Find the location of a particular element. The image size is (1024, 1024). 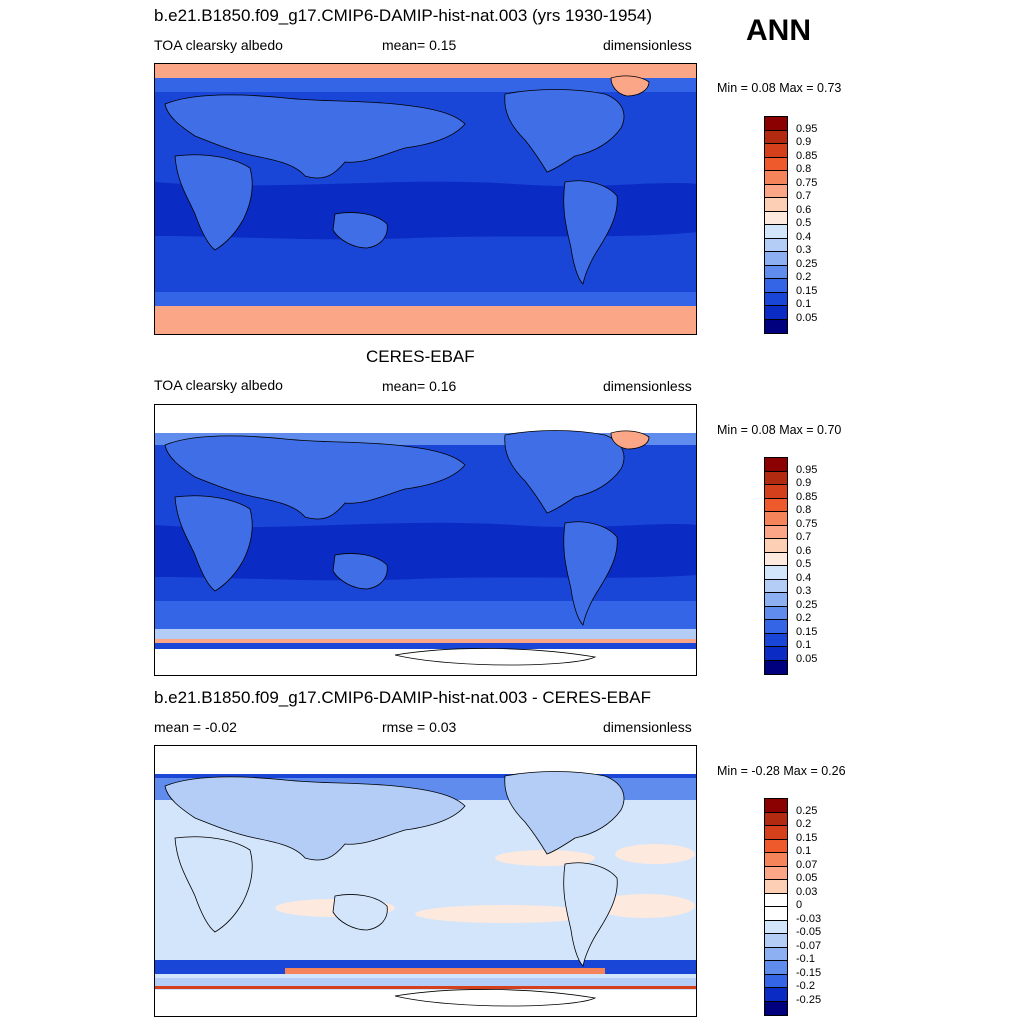

colorbar-label: -0.07 is located at coordinates (809, 946).